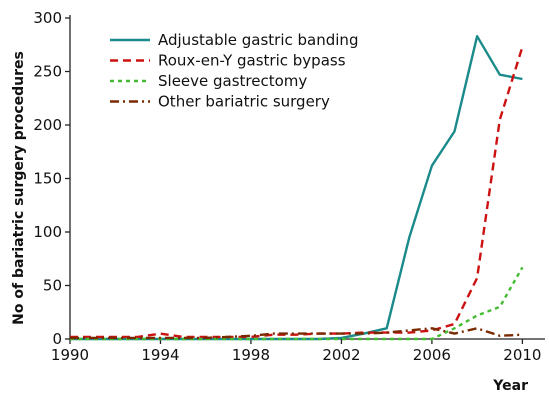 The image size is (549, 394). What do you see at coordinates (47, 72) in the screenshot?
I see `y-tick-label-250: 250` at bounding box center [47, 72].